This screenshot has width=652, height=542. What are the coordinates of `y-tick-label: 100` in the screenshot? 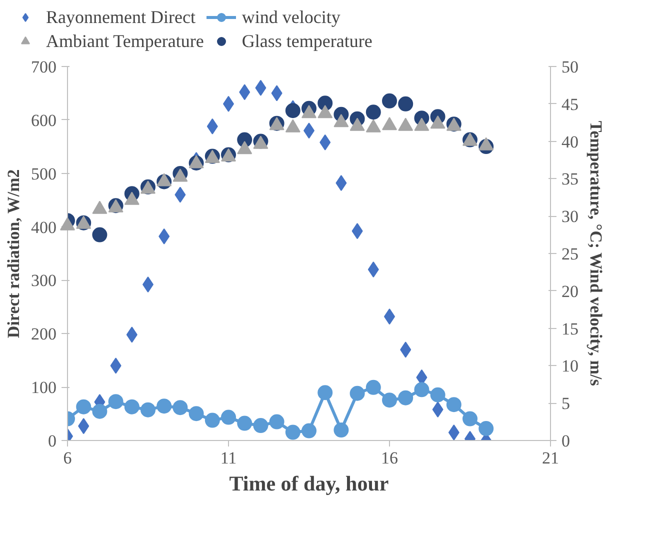 It's located at (43, 388).